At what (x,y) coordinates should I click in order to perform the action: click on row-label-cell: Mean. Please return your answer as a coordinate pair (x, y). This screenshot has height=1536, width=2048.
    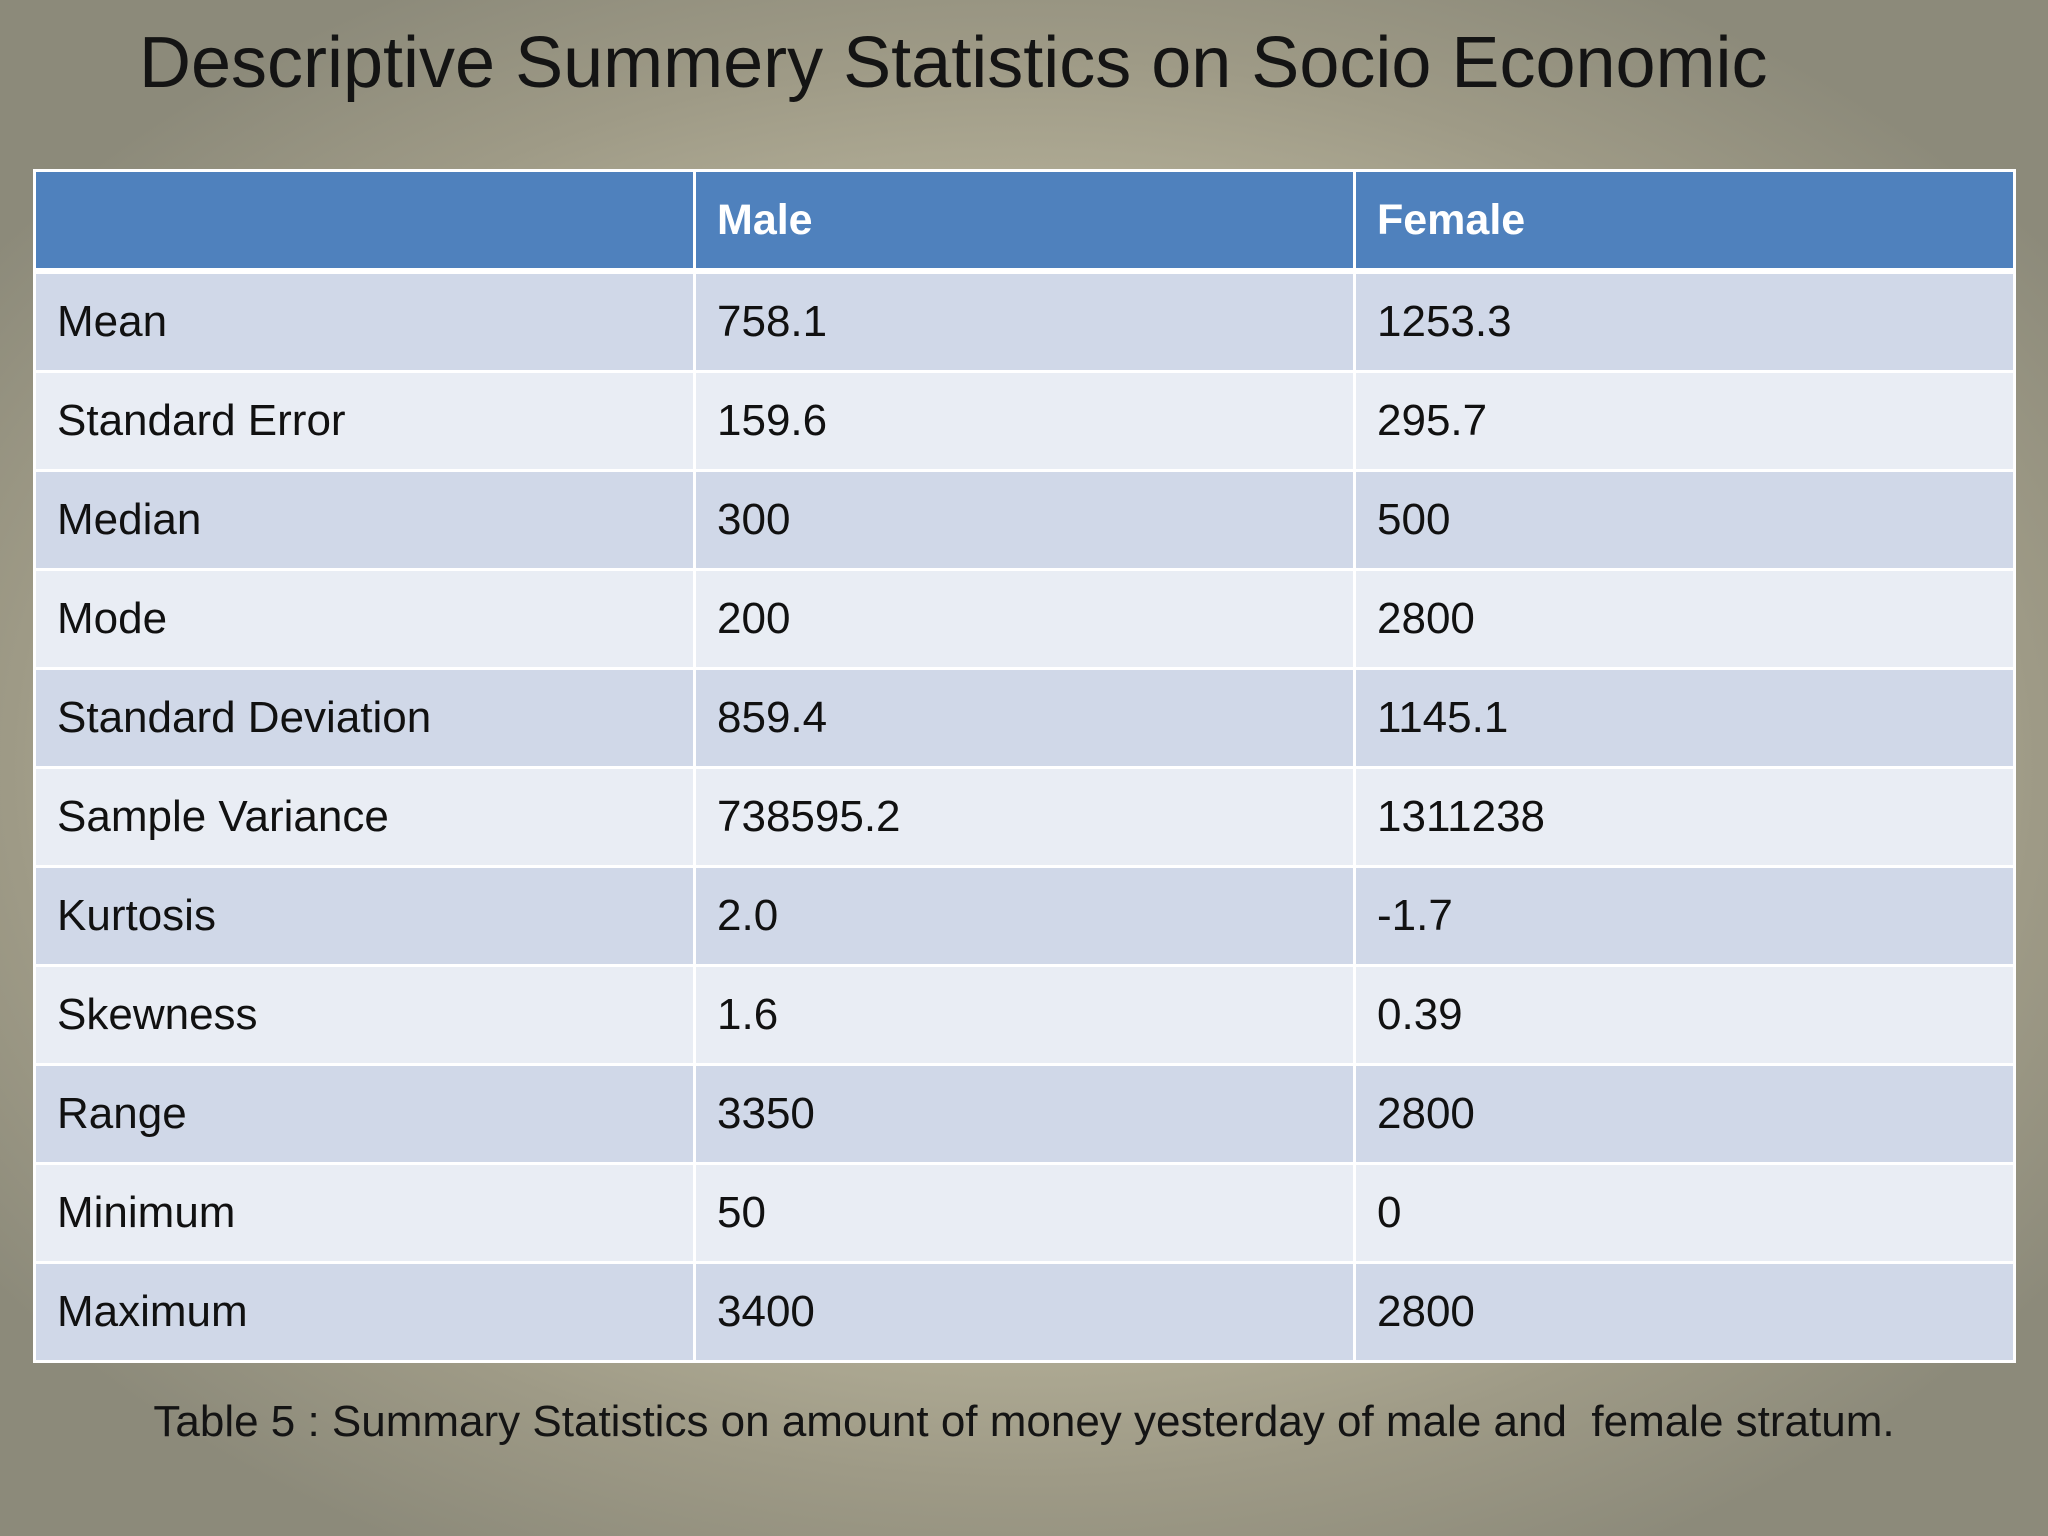
    Looking at the image, I should click on (364, 321).